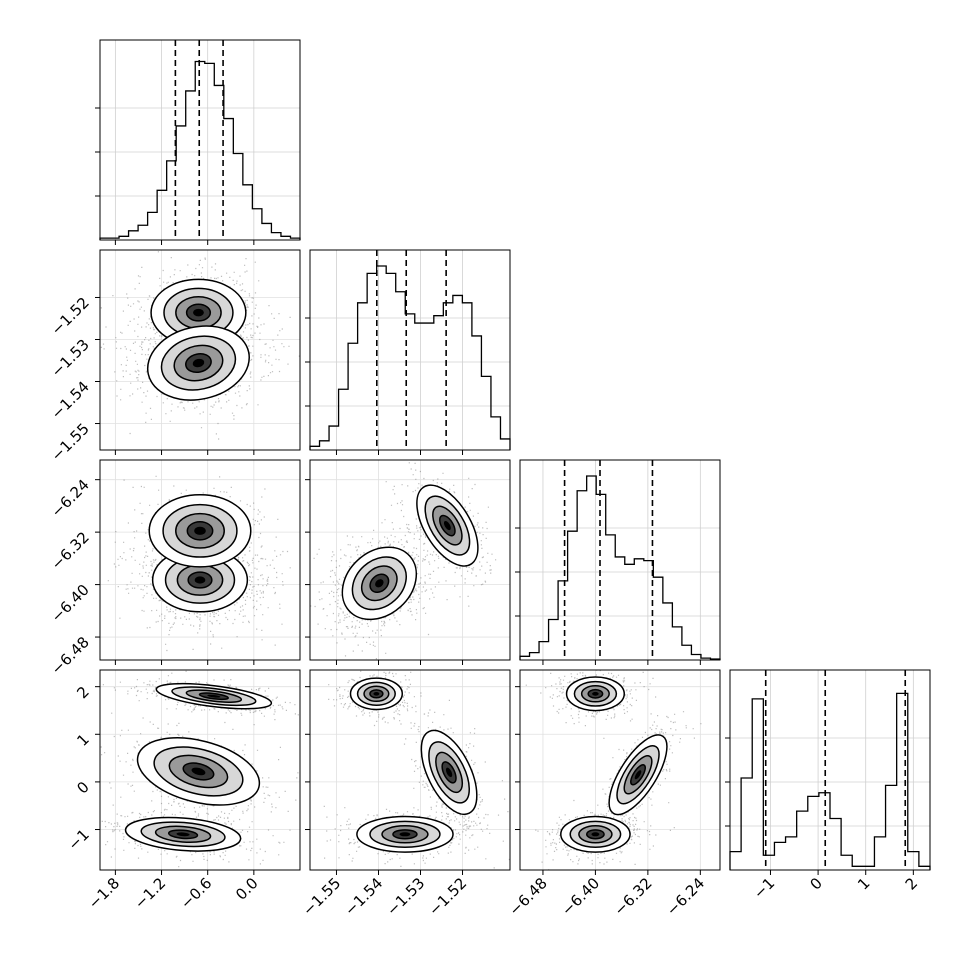 Image resolution: width=970 pixels, height=970 pixels. Describe the element at coordinates (70, 400) in the screenshot. I see `y-tick-label: −1.54` at that location.